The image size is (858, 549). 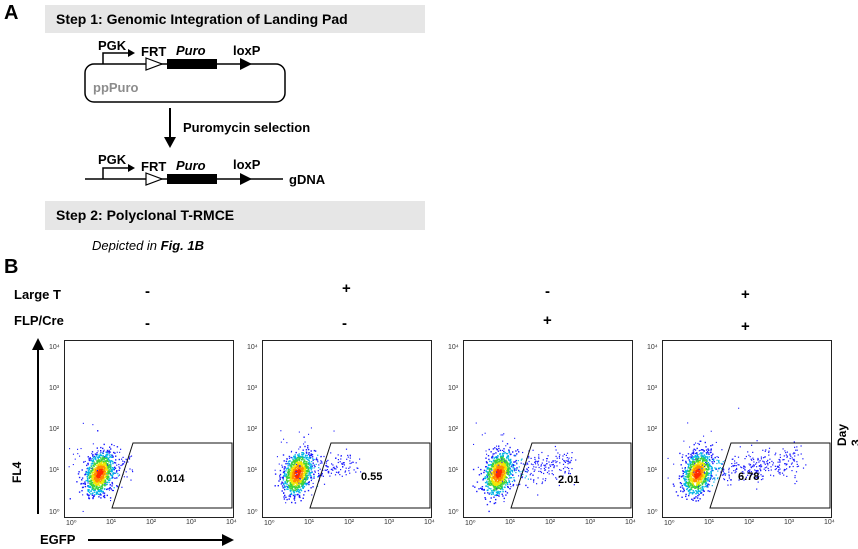 I want to click on plot3-x-tick-label: 10², so click(x=550, y=522).